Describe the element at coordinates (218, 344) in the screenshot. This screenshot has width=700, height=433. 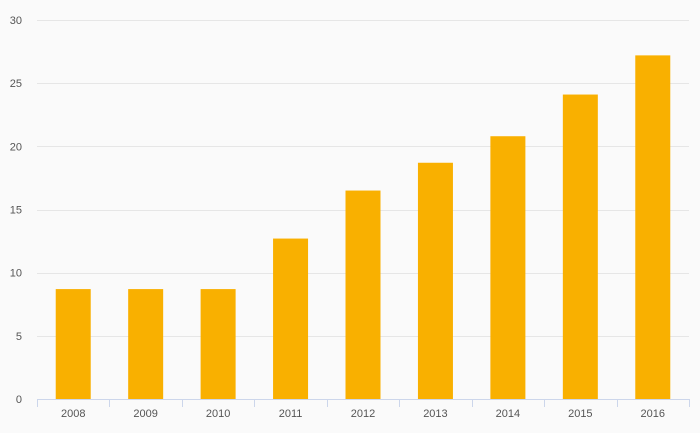
I see `bar-2010` at that location.